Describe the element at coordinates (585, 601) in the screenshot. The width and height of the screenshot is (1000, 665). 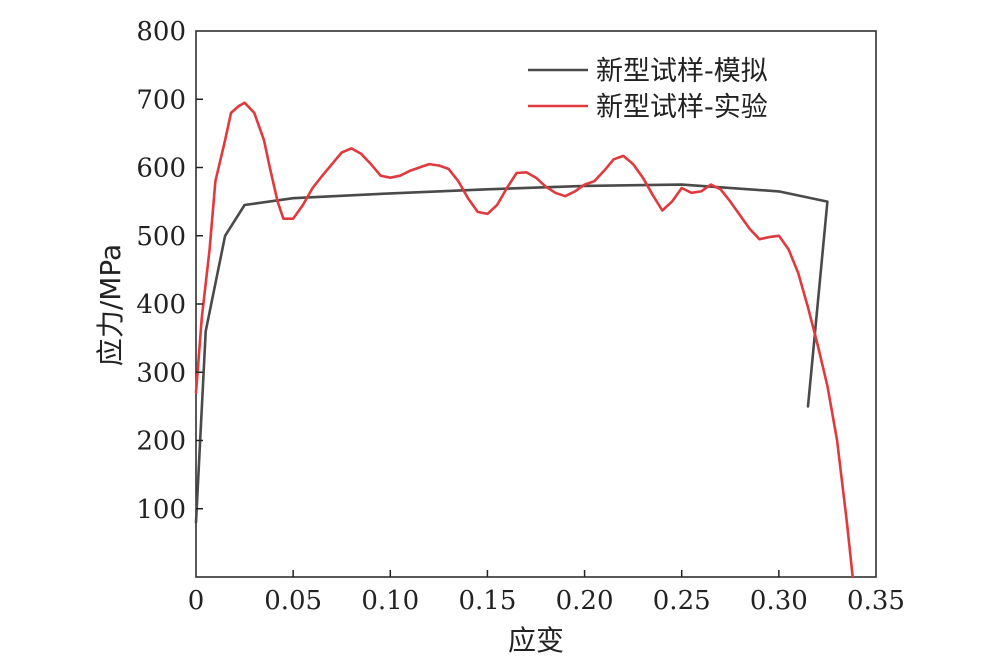
I see `x-tick-label: 0.20` at that location.